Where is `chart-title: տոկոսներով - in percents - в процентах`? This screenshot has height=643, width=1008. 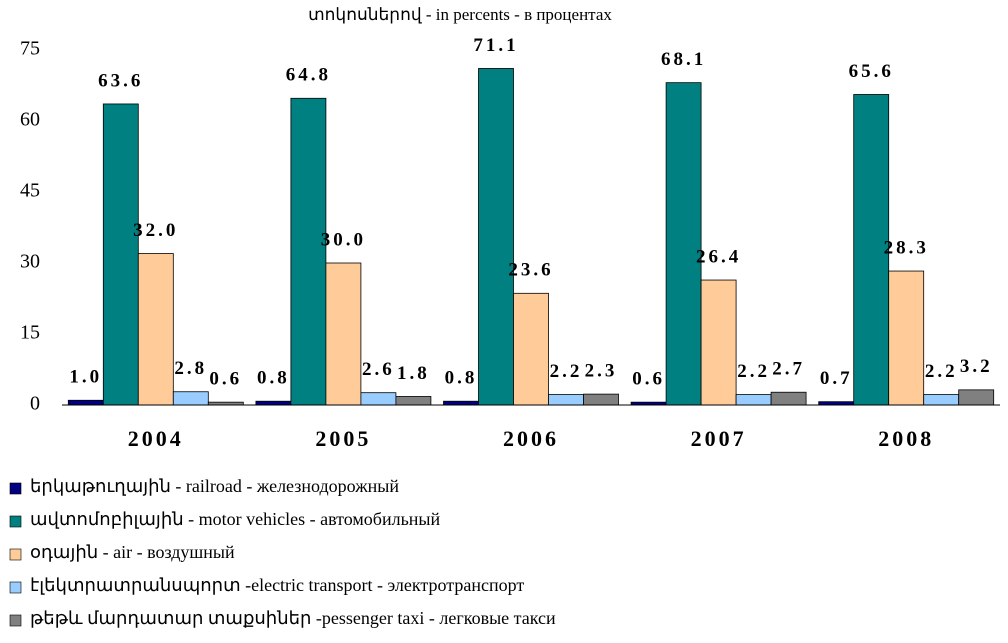
chart-title: տոկոսներով - in percents - в процентах is located at coordinates (460, 14).